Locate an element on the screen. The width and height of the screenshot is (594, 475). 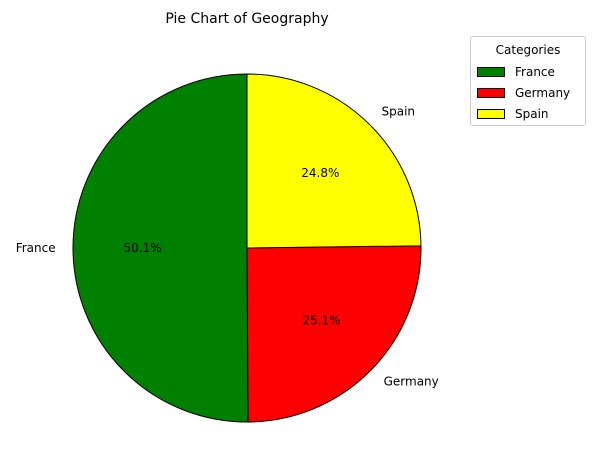
slice-label-france: France is located at coordinates (36, 248).